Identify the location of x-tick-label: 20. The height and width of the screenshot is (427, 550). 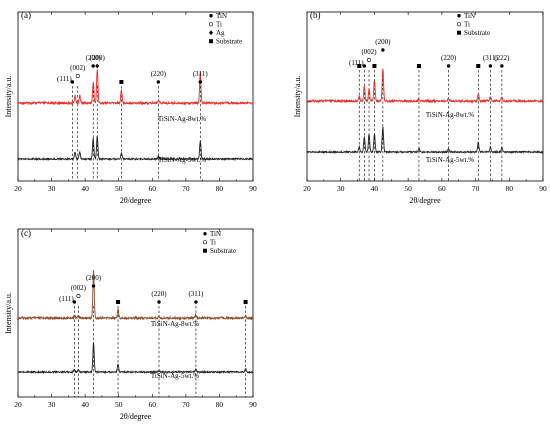
(307, 188).